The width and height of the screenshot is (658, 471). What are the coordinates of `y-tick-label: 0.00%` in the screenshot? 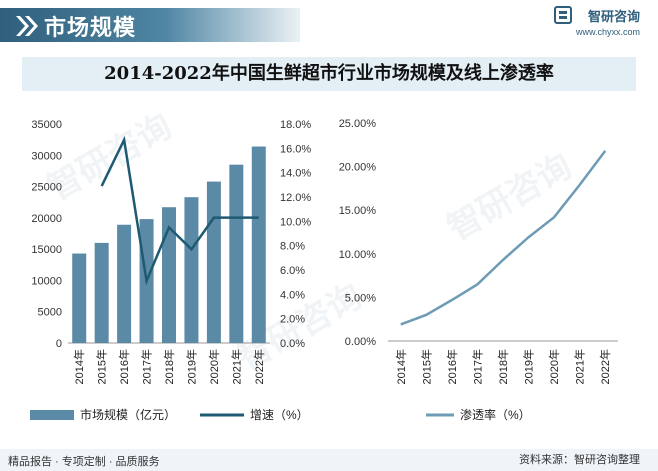 It's located at (360, 342).